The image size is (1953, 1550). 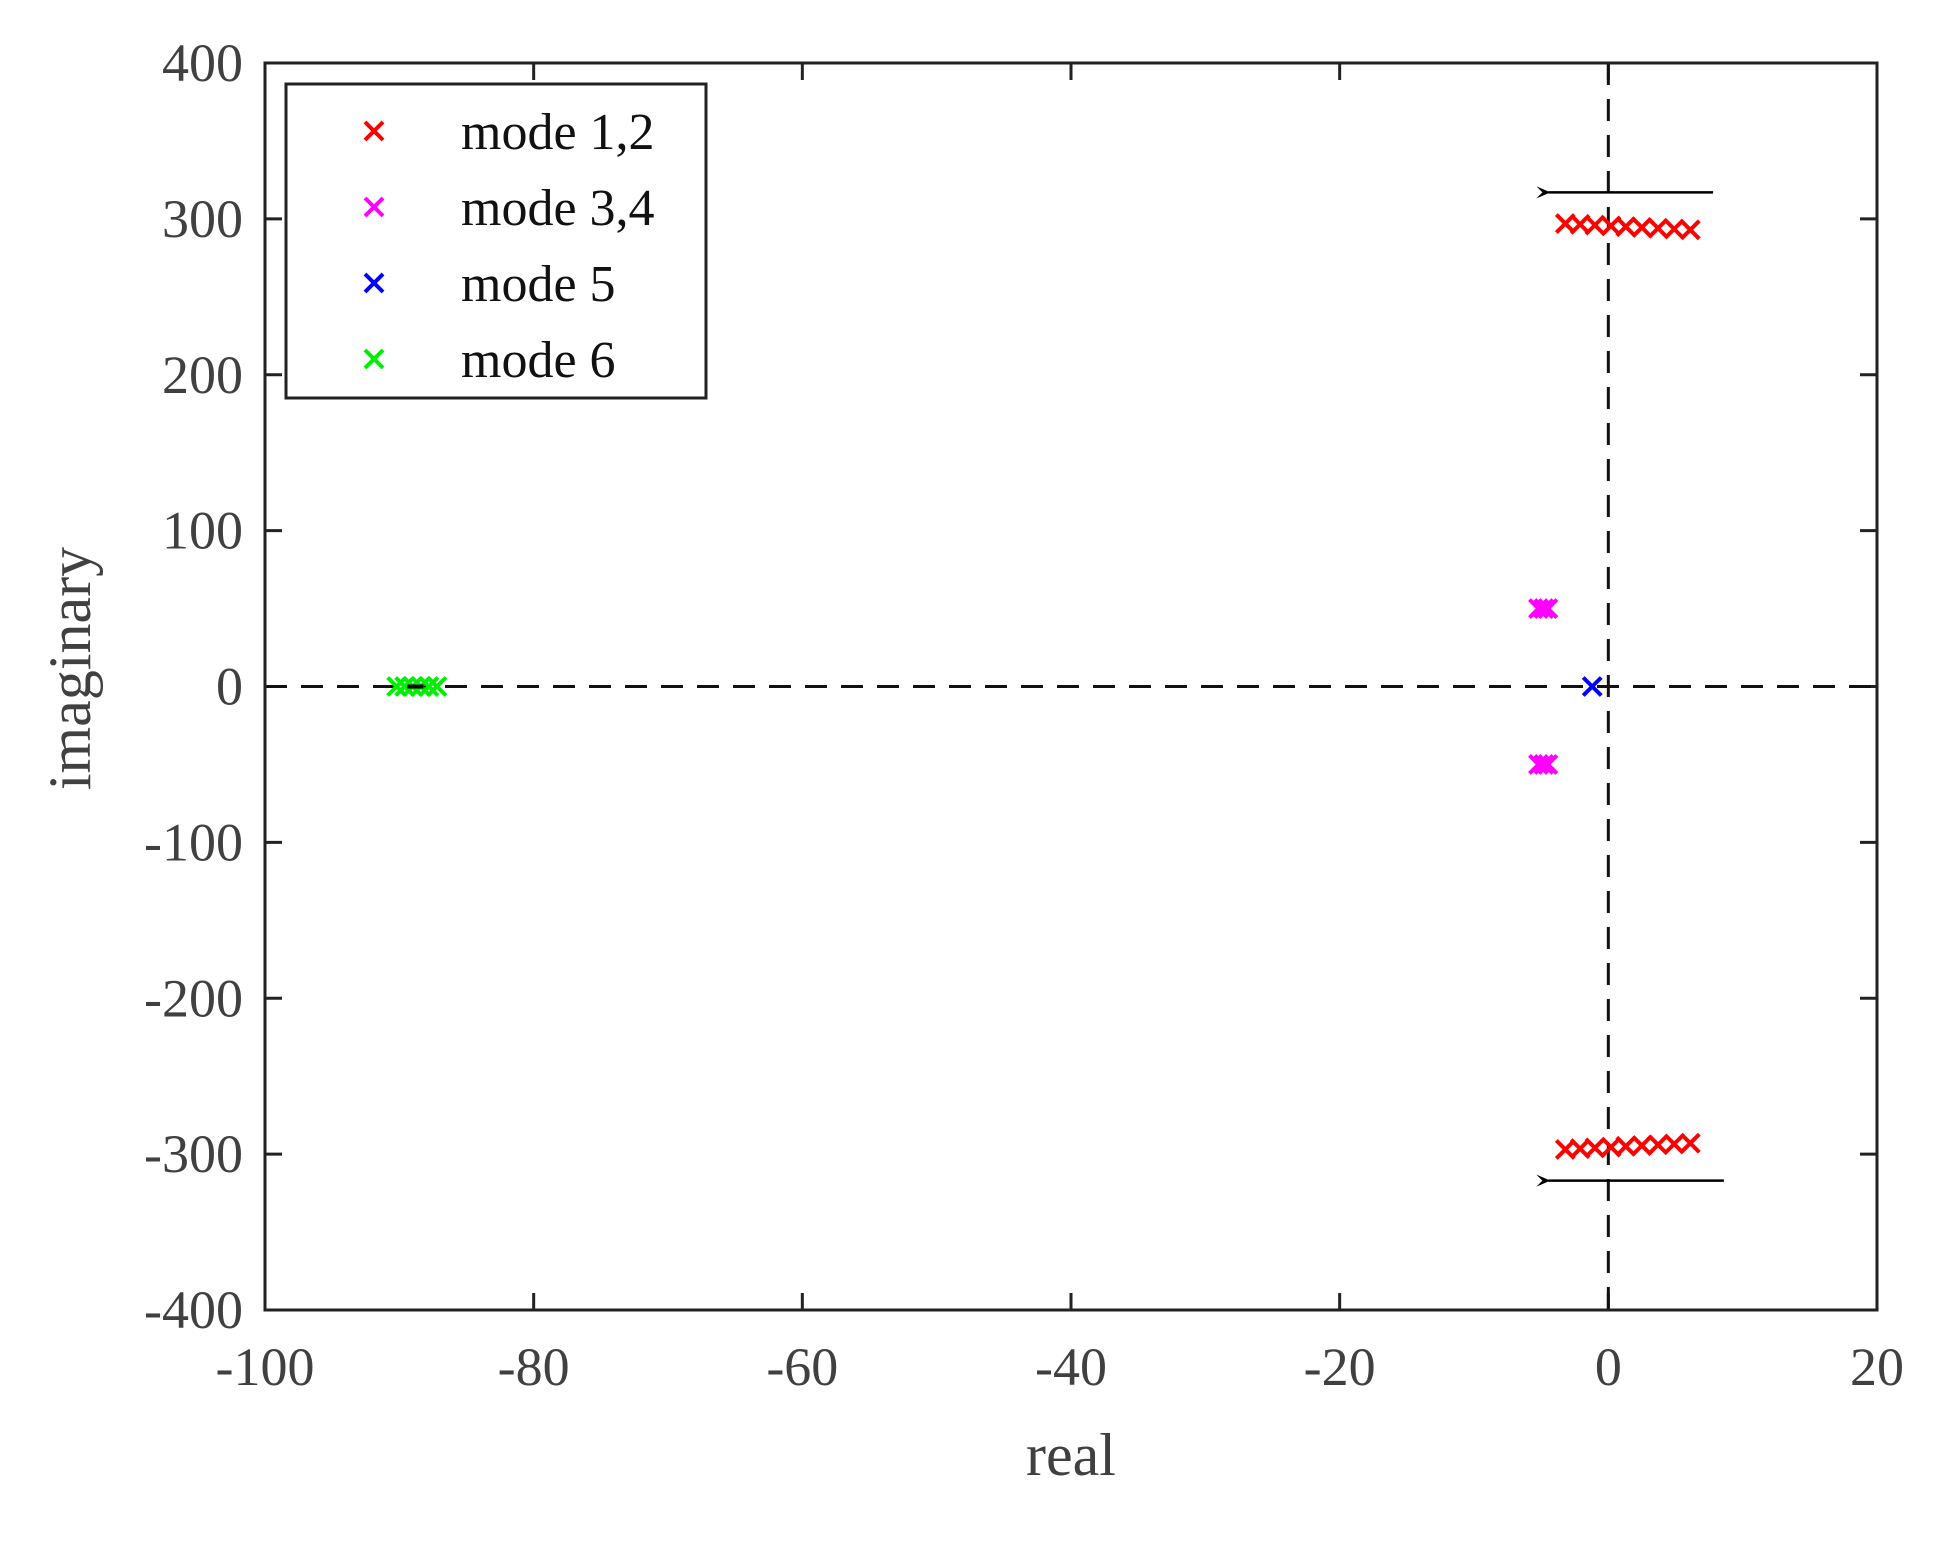 What do you see at coordinates (1071, 1455) in the screenshot?
I see `x-axis-label: real` at bounding box center [1071, 1455].